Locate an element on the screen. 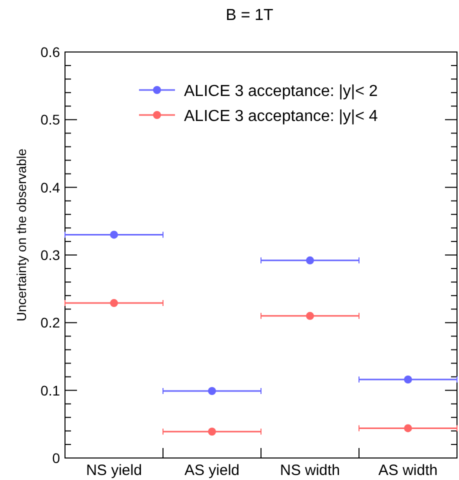 This screenshot has width=459, height=480. legend-label: ALICE 3 acceptance: |y|< 2 is located at coordinates (281, 91).